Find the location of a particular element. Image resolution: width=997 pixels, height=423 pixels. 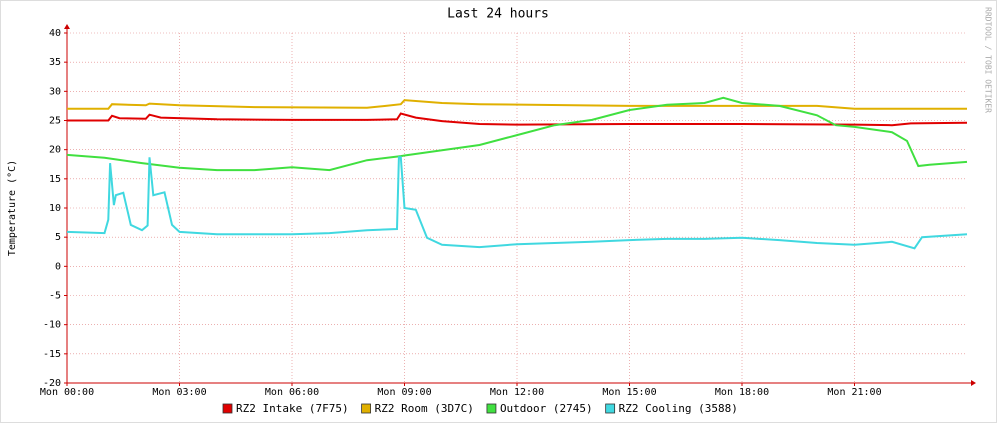

x-tick-label: Mon 06:00 is located at coordinates (292, 392).